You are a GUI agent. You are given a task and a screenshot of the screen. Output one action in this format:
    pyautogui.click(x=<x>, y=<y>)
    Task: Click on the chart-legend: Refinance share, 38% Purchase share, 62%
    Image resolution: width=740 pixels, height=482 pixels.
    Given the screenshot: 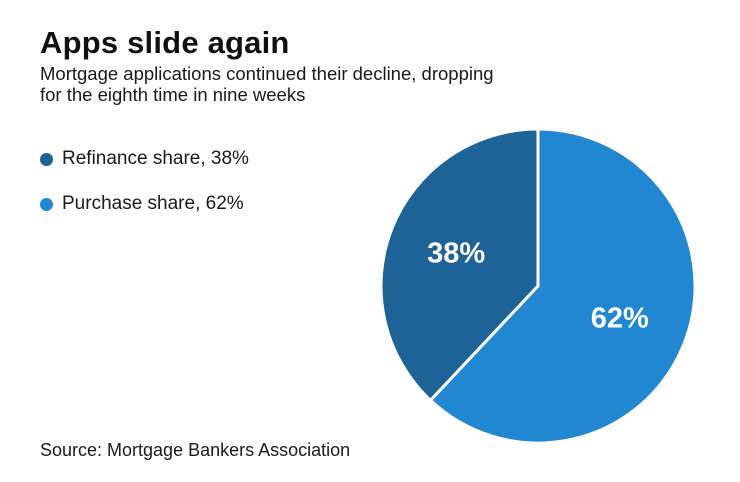 What is the action you would take?
    pyautogui.click(x=144, y=181)
    